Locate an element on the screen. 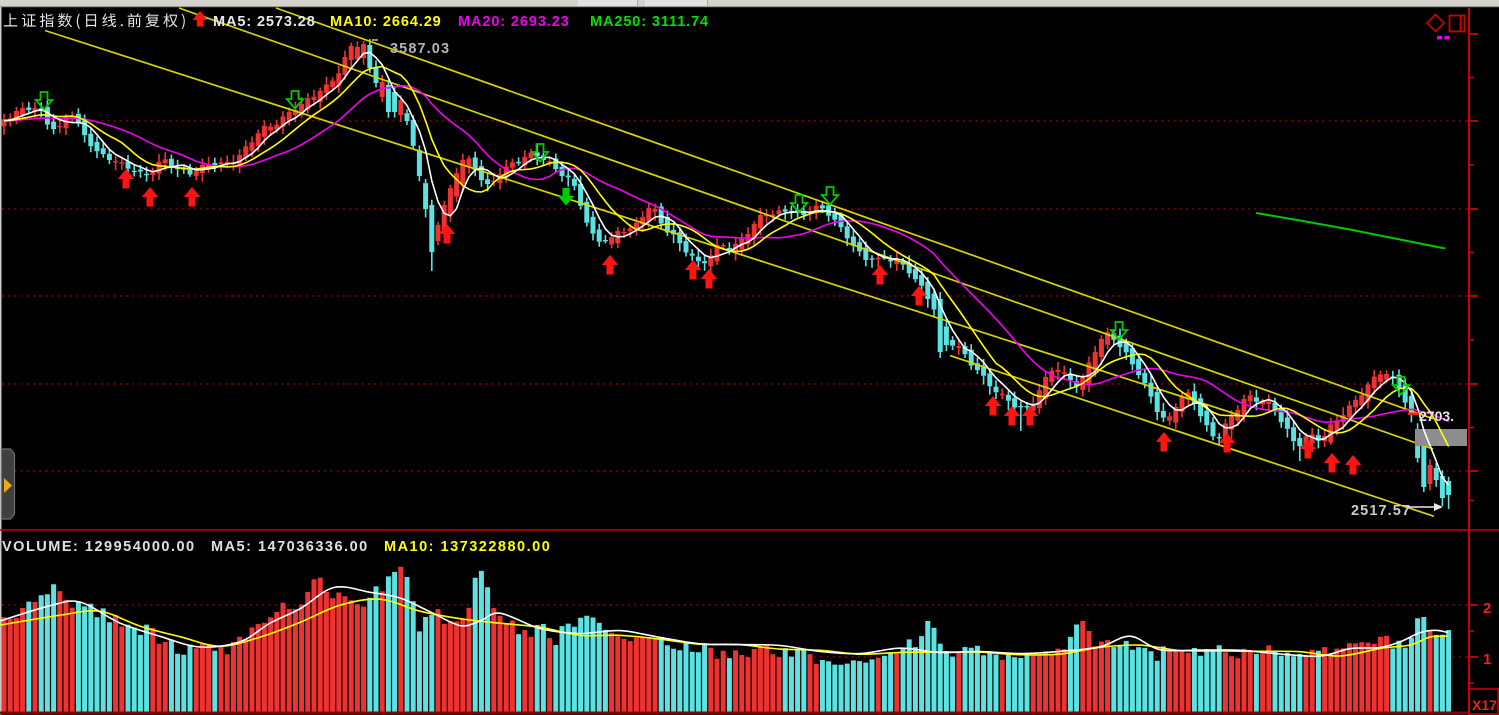  svg-text: MA10: 2664.29 is located at coordinates (386, 22).